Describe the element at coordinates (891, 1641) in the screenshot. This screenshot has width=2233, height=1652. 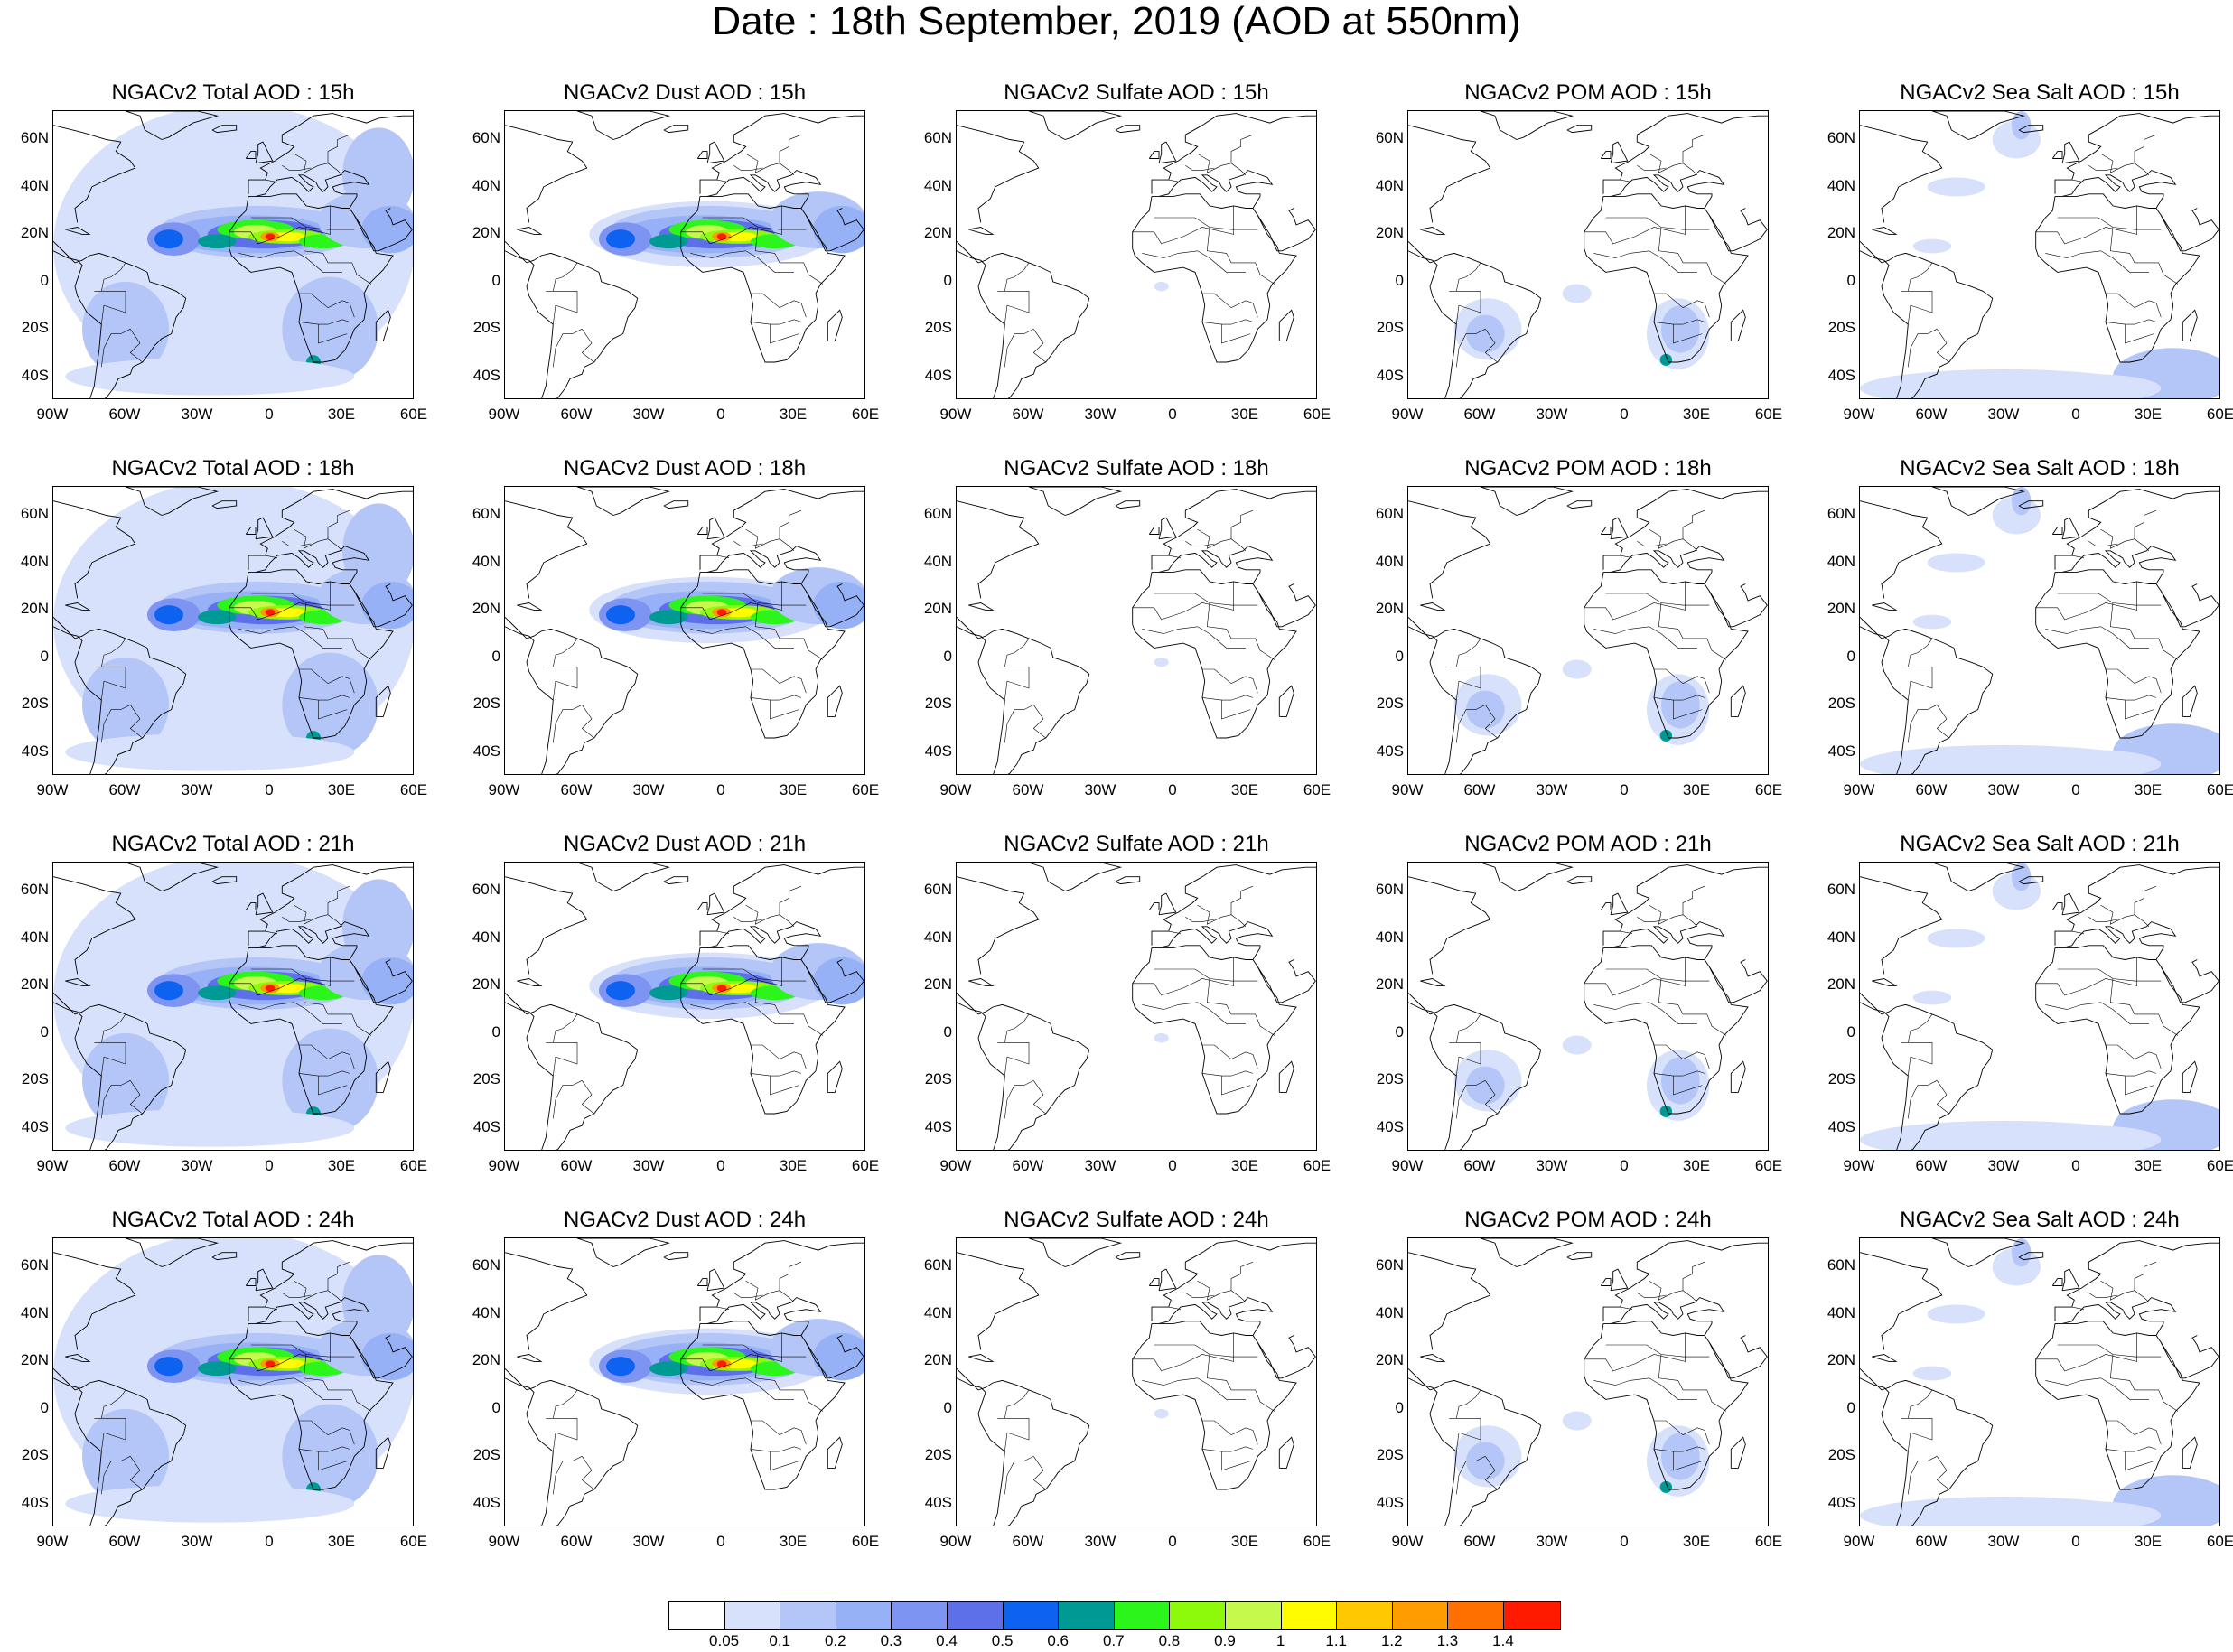
I see `colorbar-label: 0.3` at that location.